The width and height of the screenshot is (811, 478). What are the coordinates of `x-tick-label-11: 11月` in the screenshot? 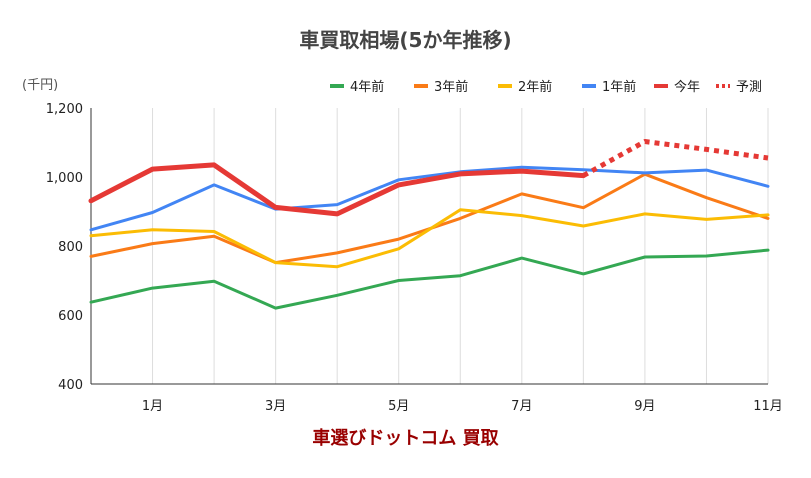 It's located at (768, 406).